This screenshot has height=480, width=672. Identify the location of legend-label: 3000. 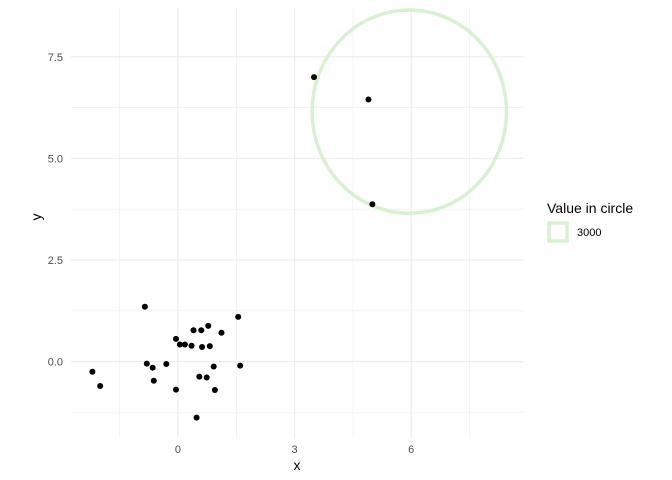
(589, 233).